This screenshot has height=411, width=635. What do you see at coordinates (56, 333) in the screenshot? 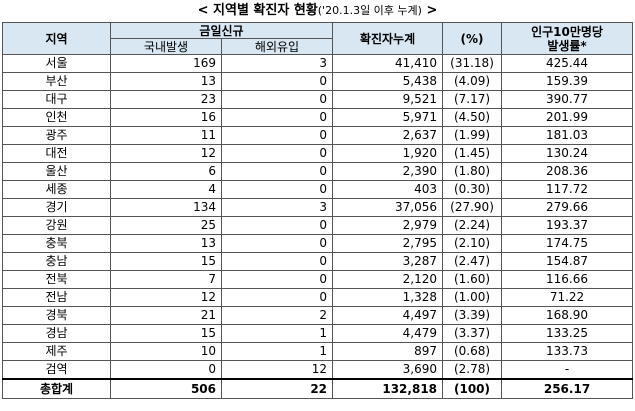
I see `cell-region: 경남` at bounding box center [56, 333].